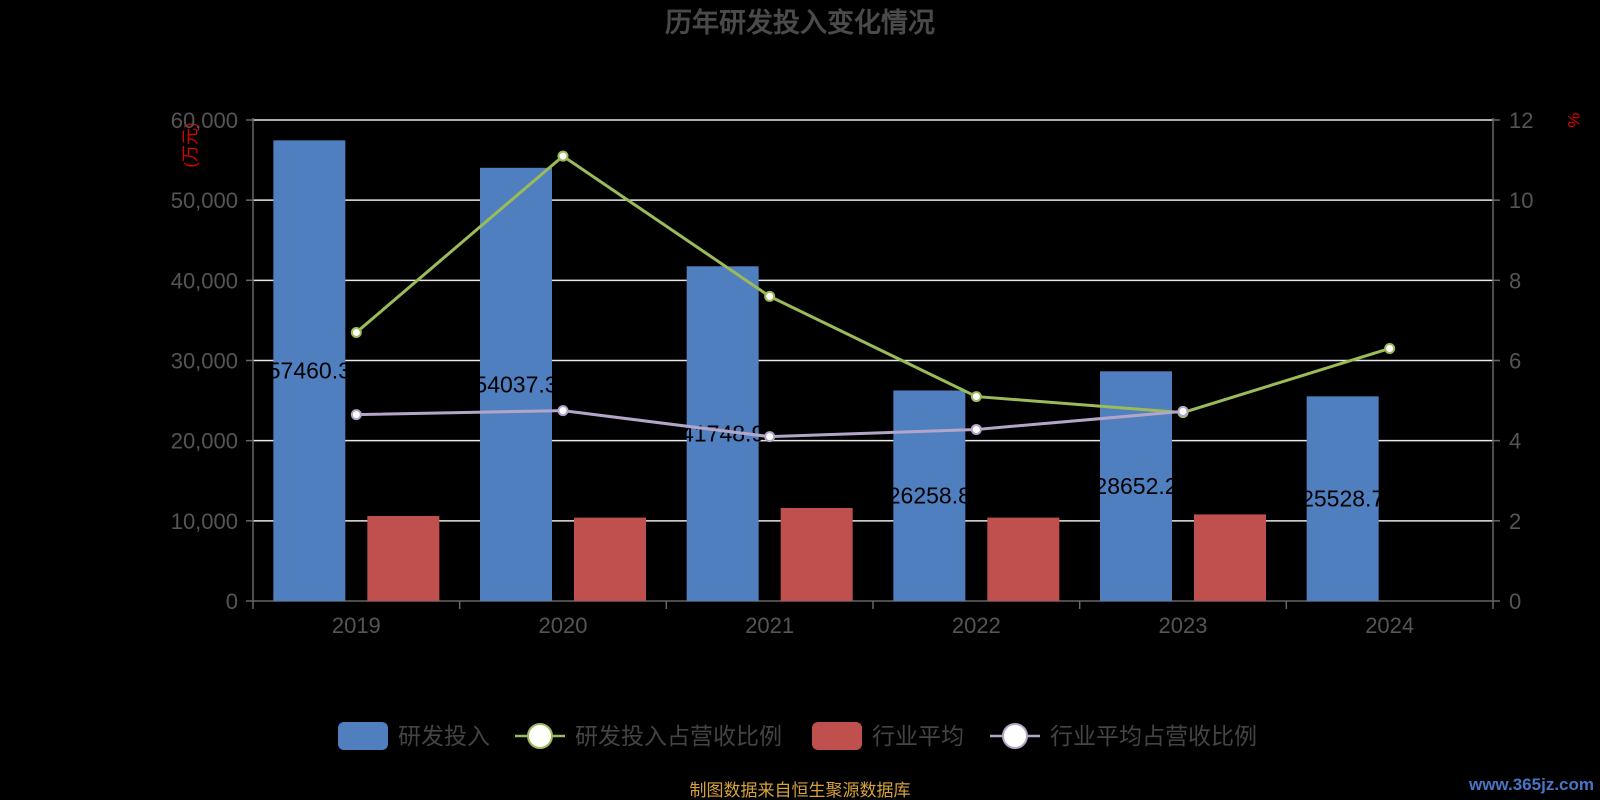 This screenshot has height=800, width=1600. Describe the element at coordinates (1389, 625) in the screenshot. I see `x-tick-label: 2024` at that location.